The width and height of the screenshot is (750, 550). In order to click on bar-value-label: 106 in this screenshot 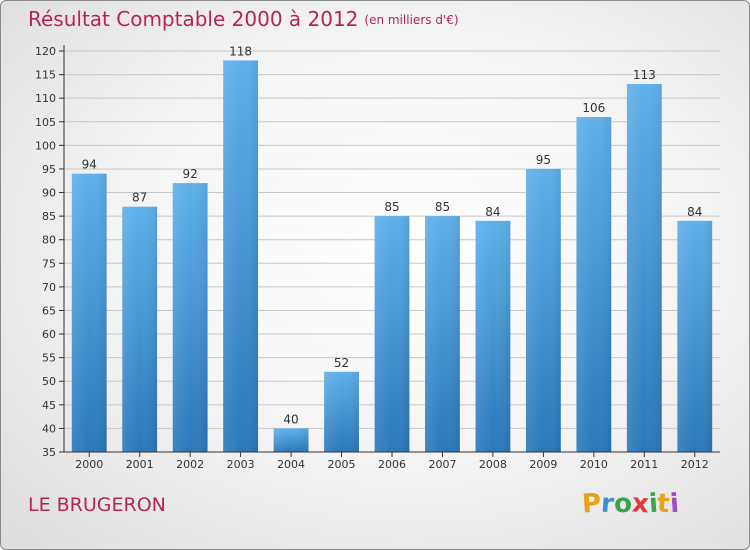, I will do `click(593, 108)`.